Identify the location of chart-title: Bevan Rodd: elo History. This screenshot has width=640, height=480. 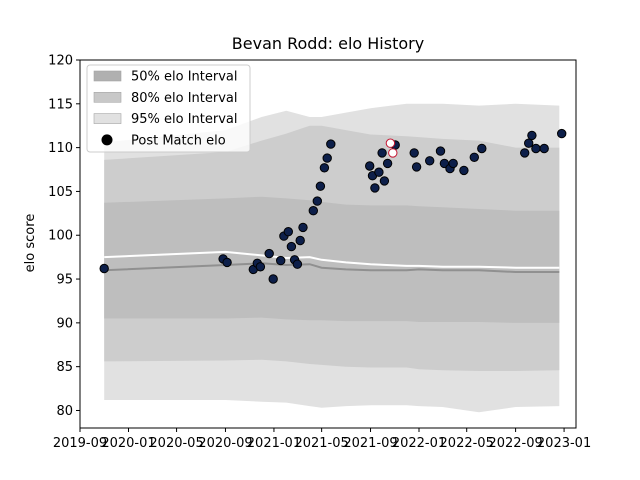
(328, 43).